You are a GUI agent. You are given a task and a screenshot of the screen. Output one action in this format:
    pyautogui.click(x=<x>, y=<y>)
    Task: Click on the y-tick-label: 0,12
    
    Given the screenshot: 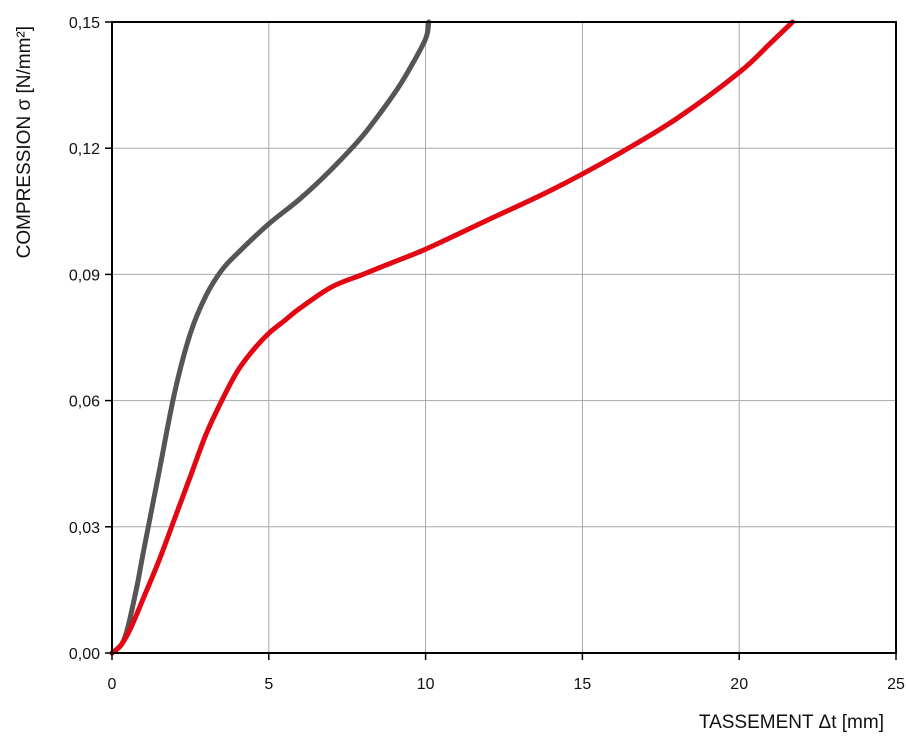 What is the action you would take?
    pyautogui.click(x=84, y=149)
    